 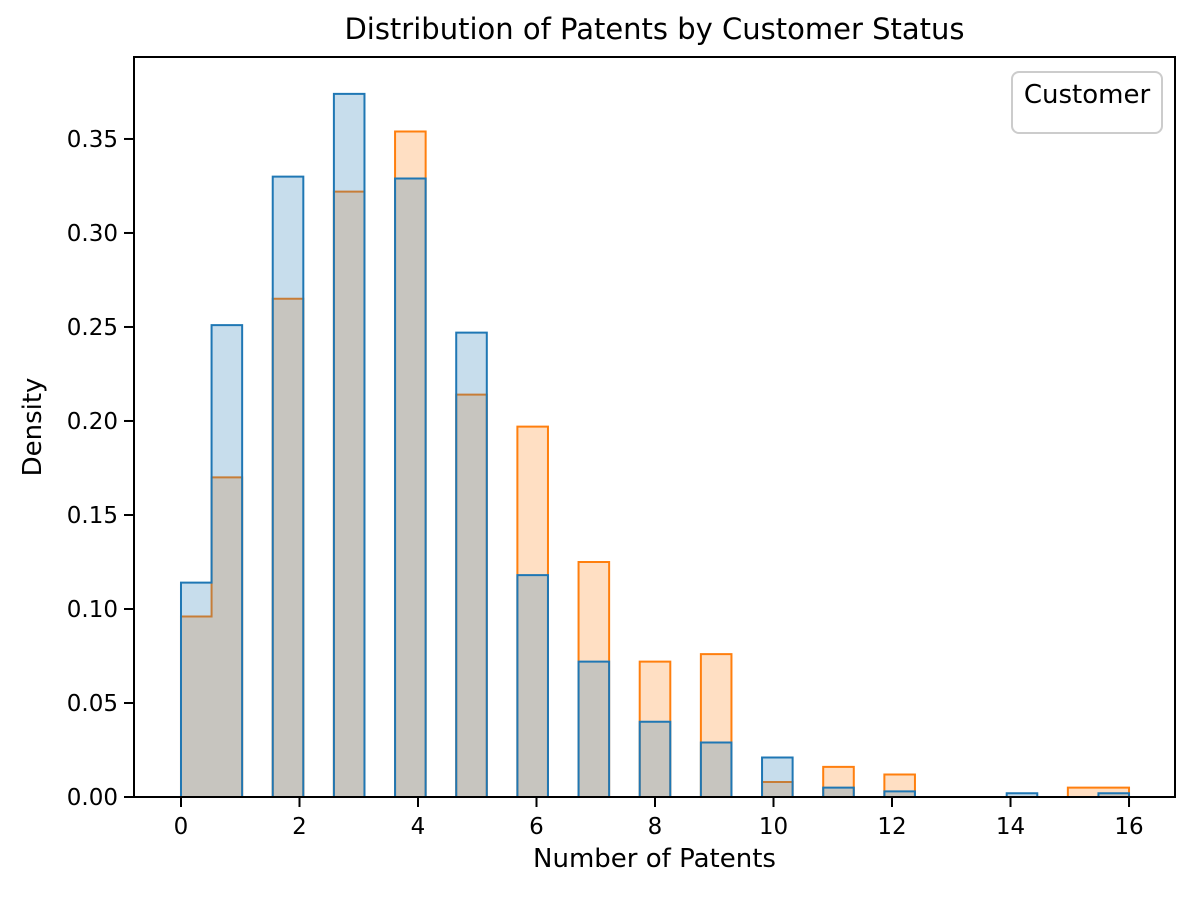 What do you see at coordinates (1087, 95) in the screenshot?
I see `legend-title: Customer` at bounding box center [1087, 95].